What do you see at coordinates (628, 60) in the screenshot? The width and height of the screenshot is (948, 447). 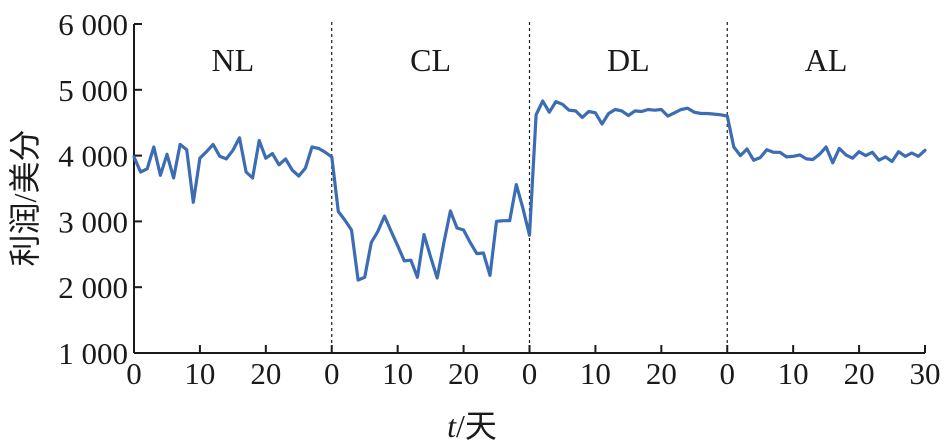 I see `panel-label: DL` at bounding box center [628, 60].